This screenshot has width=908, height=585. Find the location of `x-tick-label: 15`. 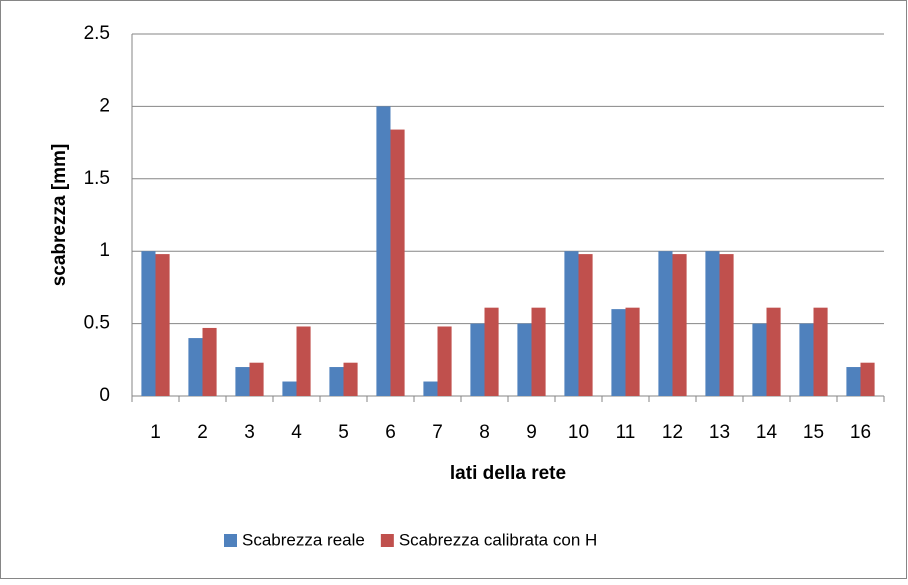

x-tick-label: 15 is located at coordinates (813, 432).